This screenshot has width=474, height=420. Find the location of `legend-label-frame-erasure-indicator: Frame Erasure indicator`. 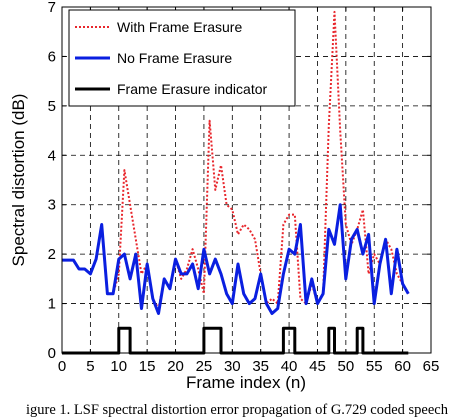

legend-label-frame-erasure-indicator: Frame Erasure indicator is located at coordinates (192, 89).